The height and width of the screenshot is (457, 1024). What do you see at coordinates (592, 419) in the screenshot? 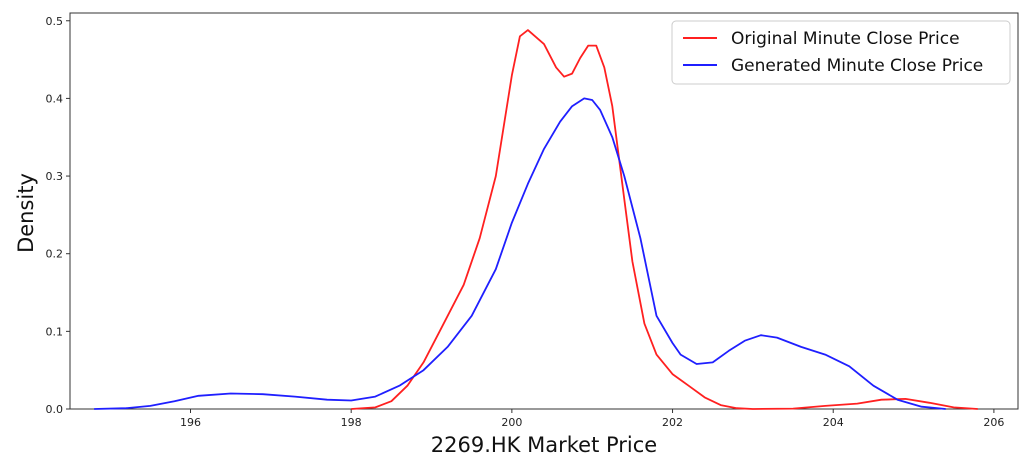
I see `x-axis-ticks: 196 198 200 202 204 206` at bounding box center [592, 419].